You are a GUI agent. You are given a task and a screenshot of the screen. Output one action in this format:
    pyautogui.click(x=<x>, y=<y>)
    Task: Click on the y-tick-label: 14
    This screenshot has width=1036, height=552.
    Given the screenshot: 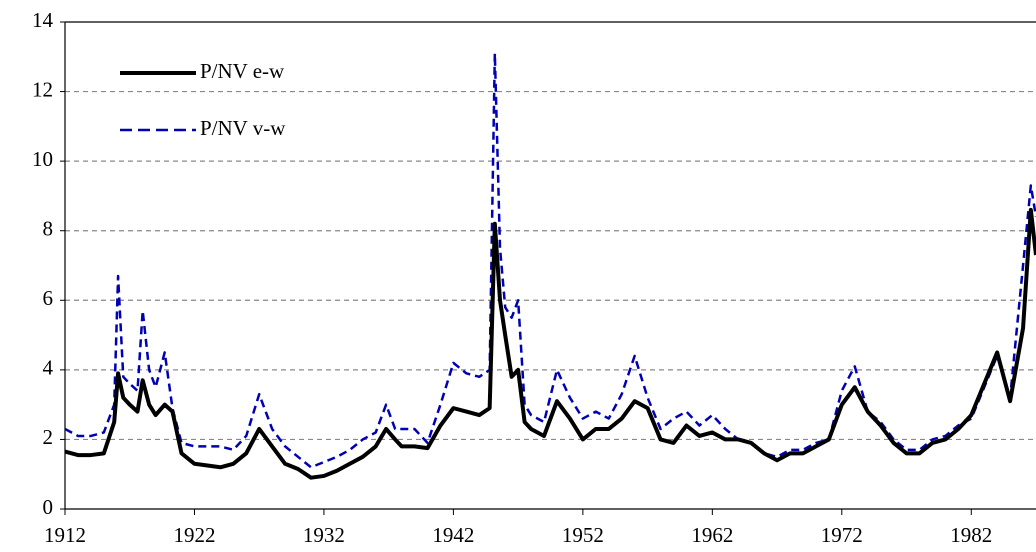 What is the action you would take?
    pyautogui.click(x=43, y=20)
    